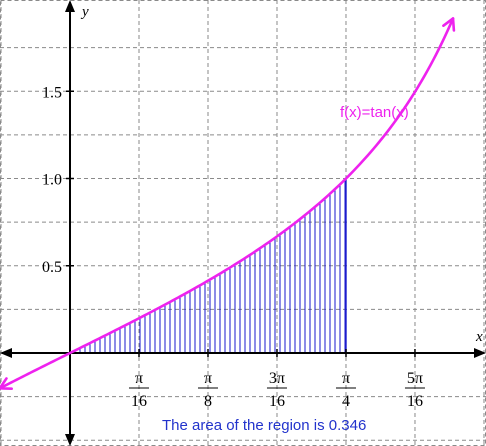  I want to click on x-tick-denominator: 8, so click(208, 401).